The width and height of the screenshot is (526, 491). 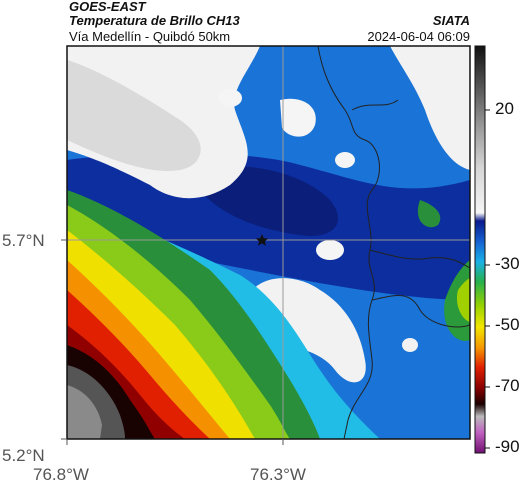 I want to click on colorbar-tick-label: -90, so click(x=507, y=446).